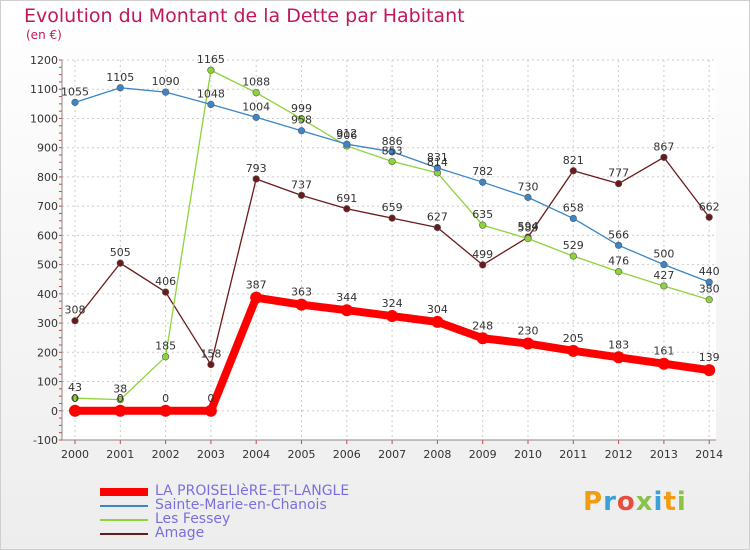  Describe the element at coordinates (44, 118) in the screenshot. I see `y-tick-label: 1000` at that location.